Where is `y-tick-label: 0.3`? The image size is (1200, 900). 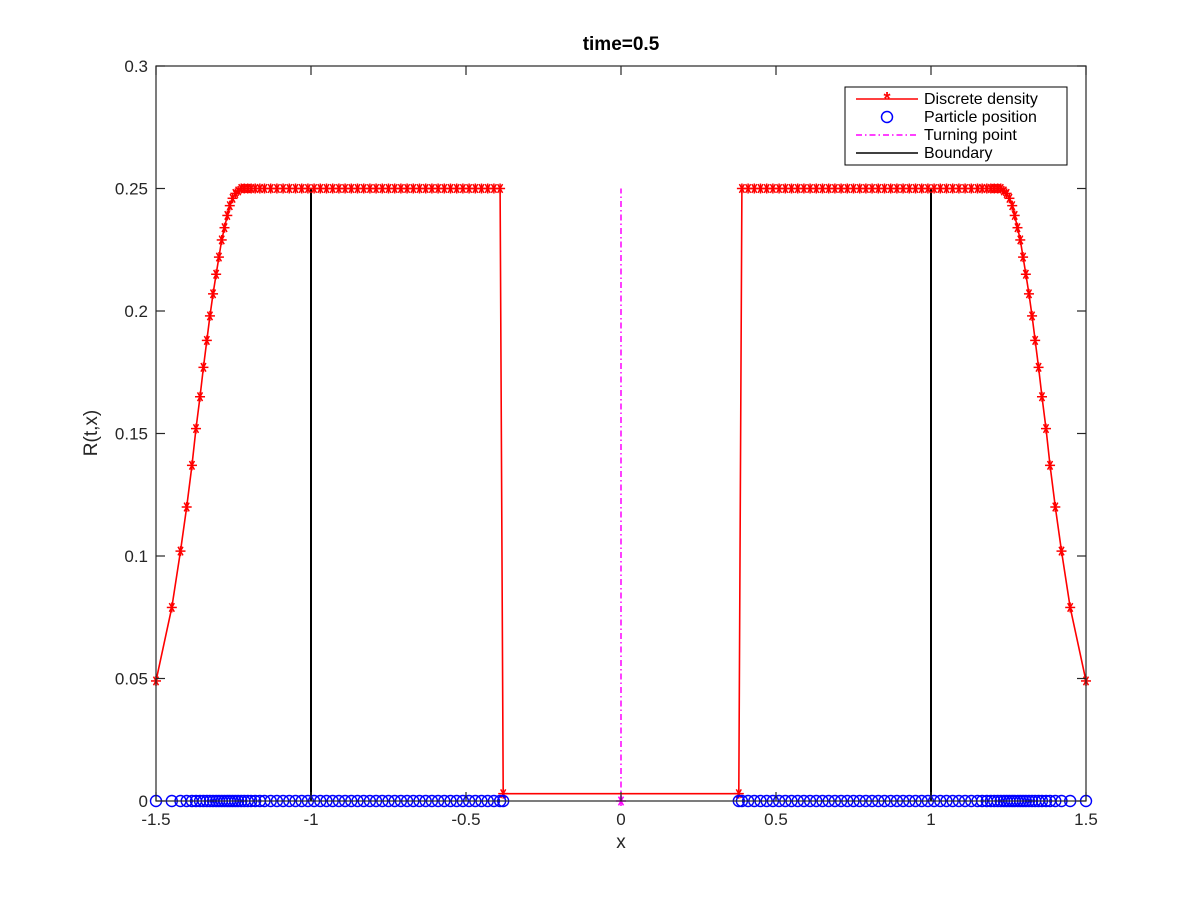
y-tick-label: 0.3 is located at coordinates (136, 66).